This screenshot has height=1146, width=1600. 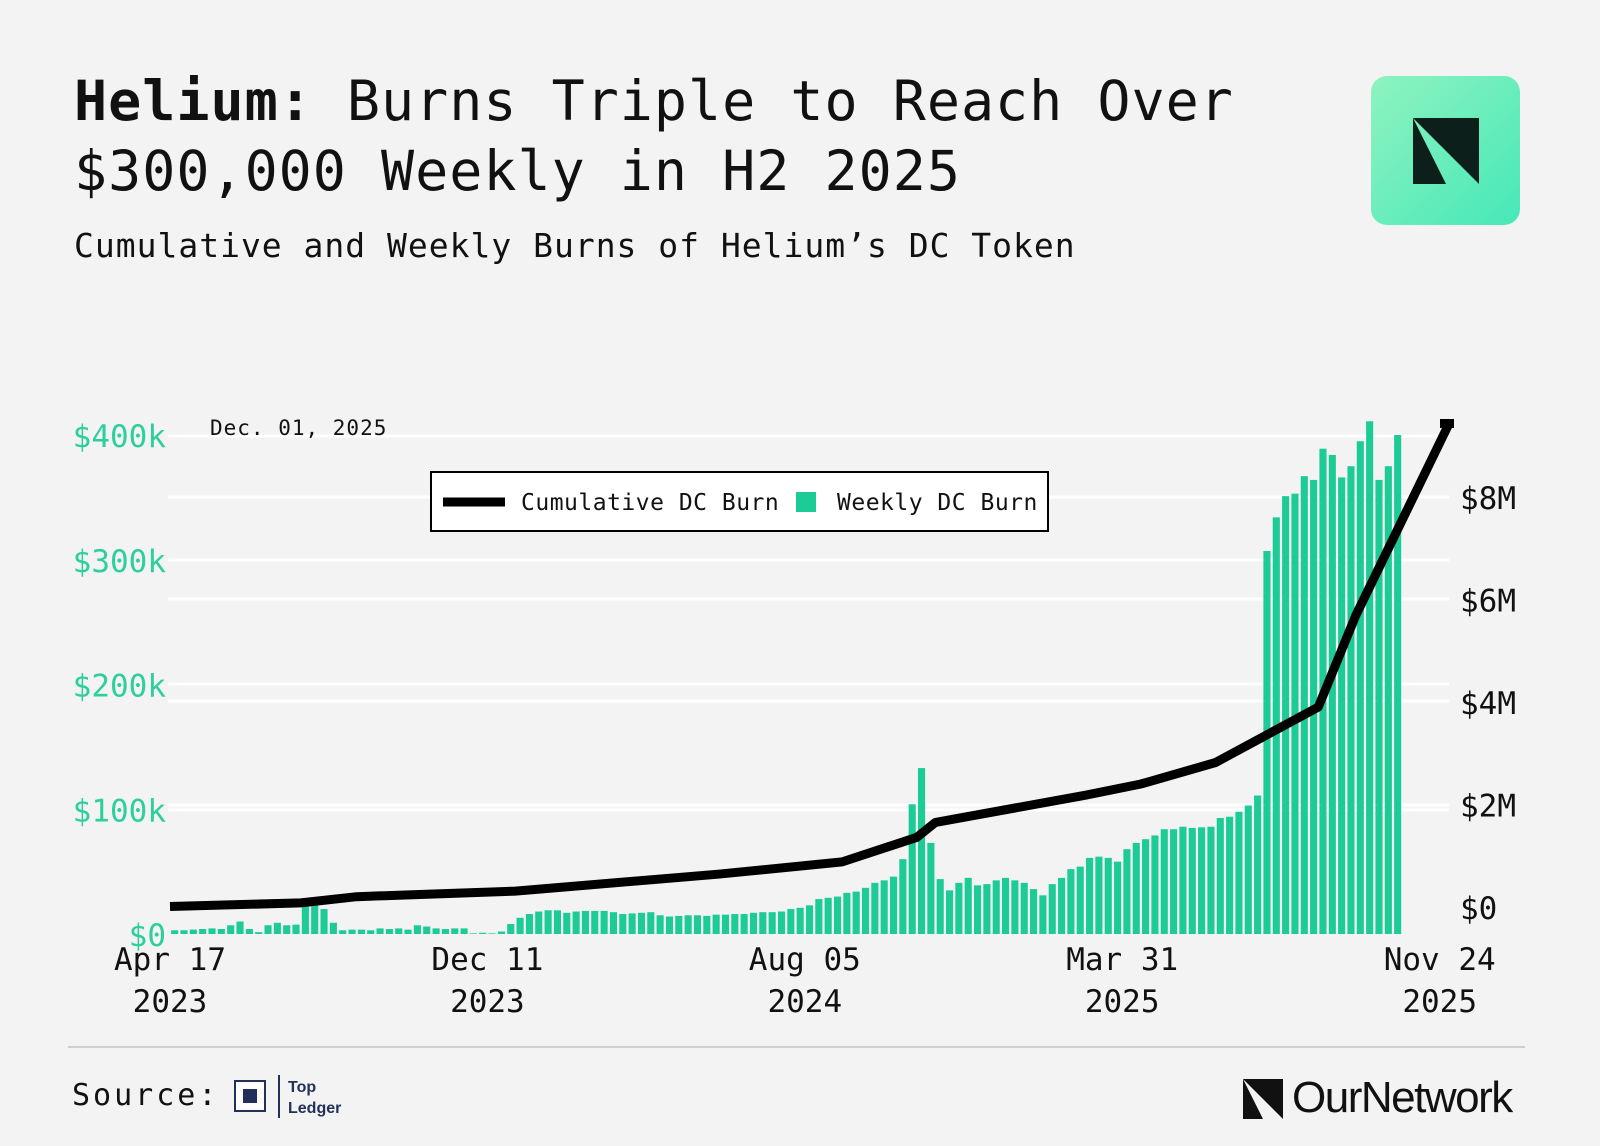 I want to click on legend-swatch-bar, so click(x=806, y=502).